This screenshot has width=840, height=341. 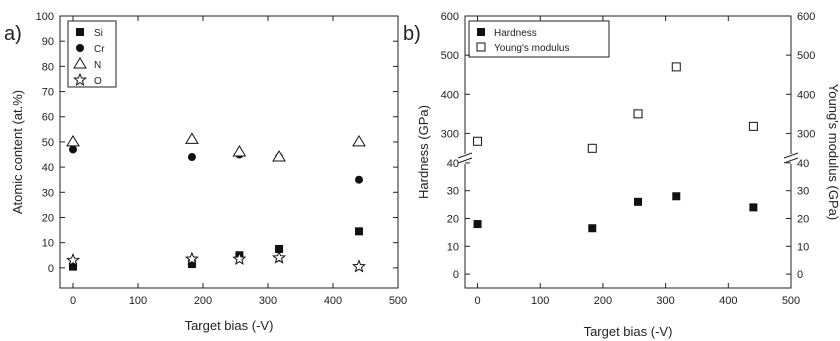 What do you see at coordinates (450, 17) in the screenshot?
I see `left-y-tick-label: 600` at bounding box center [450, 17].